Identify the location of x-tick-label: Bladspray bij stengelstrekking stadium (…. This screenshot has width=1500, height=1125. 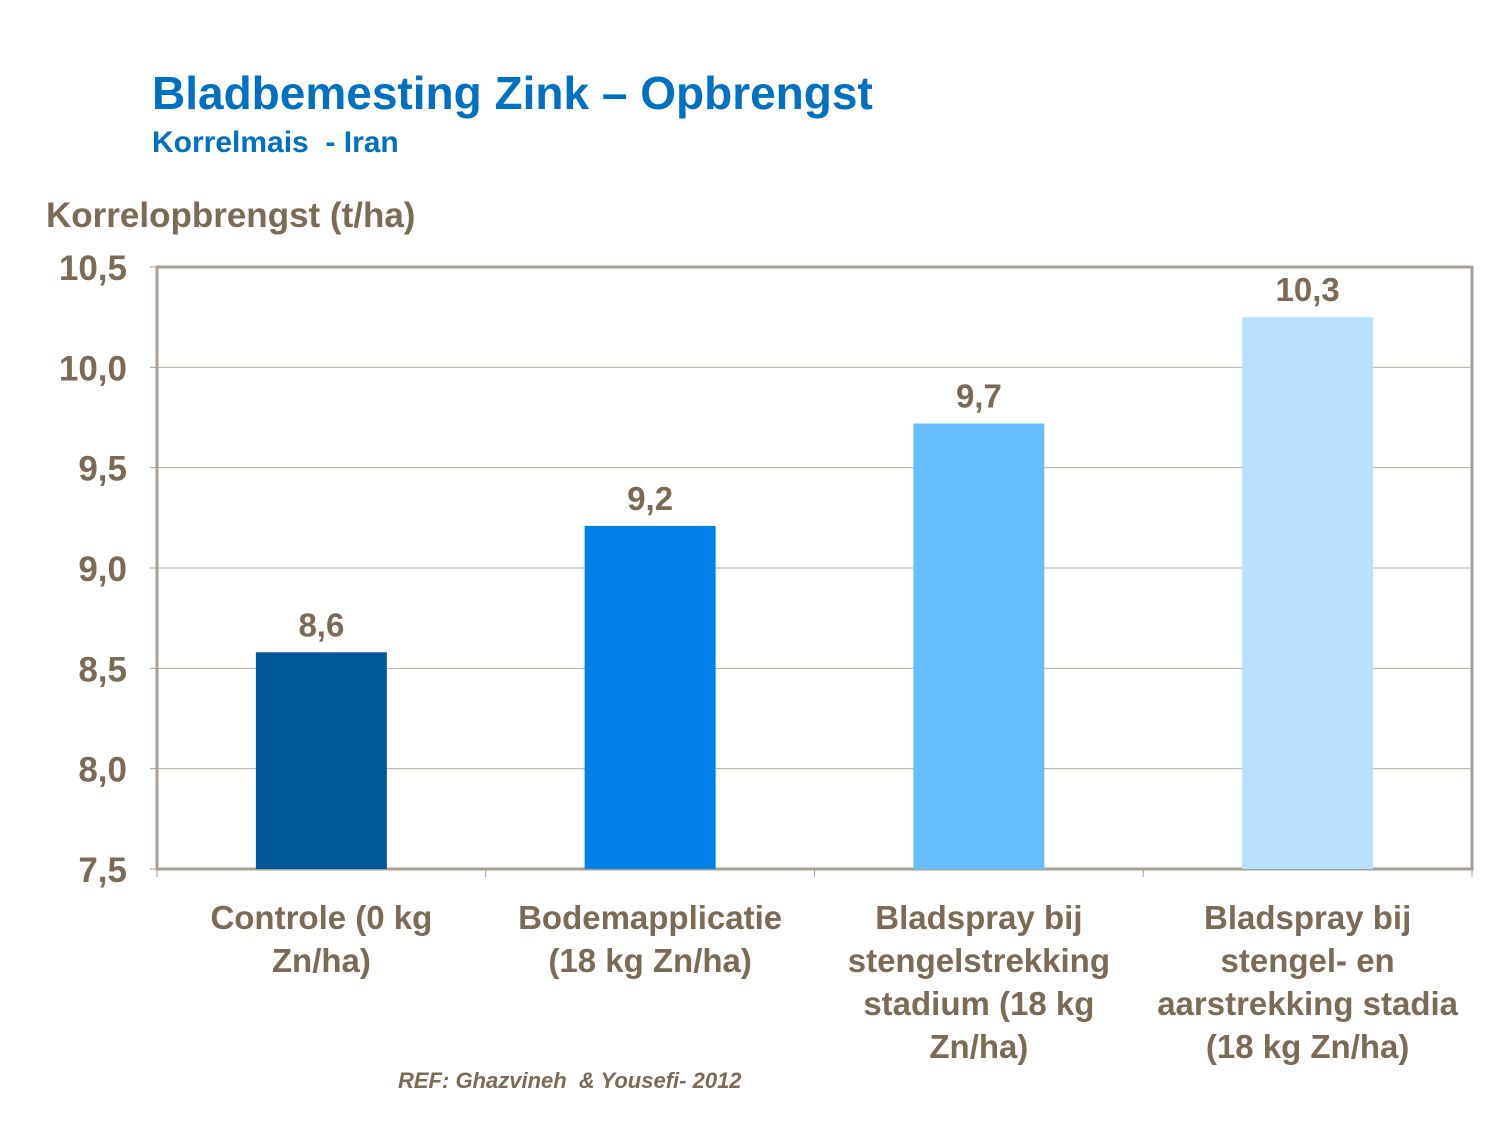
(978, 982).